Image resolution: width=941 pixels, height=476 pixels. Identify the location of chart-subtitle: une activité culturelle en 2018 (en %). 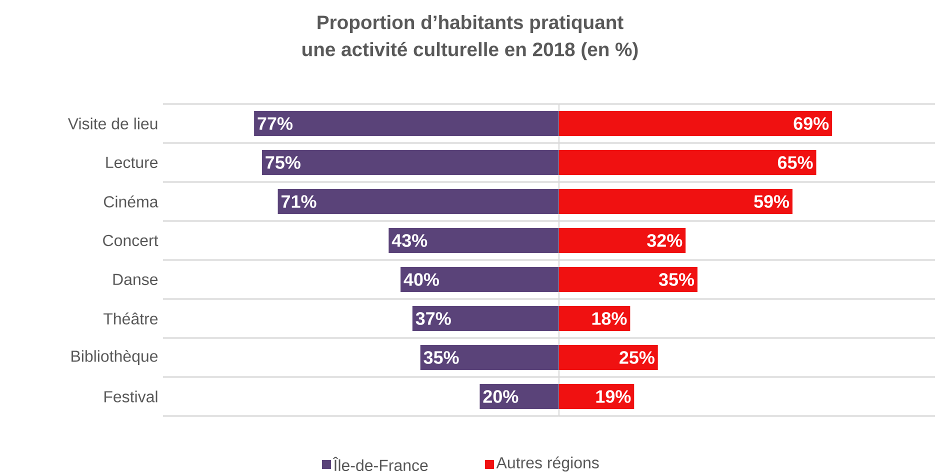
(470, 51).